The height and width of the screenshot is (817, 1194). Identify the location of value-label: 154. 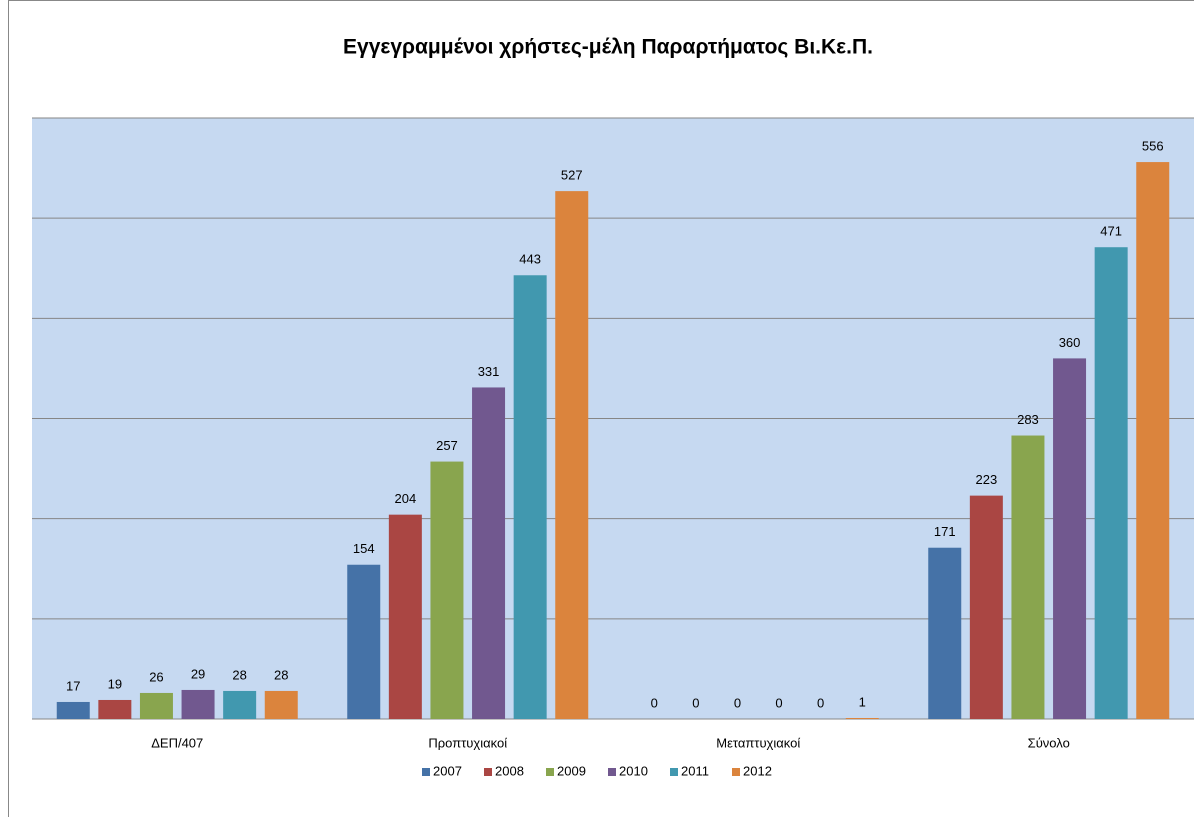
(364, 548).